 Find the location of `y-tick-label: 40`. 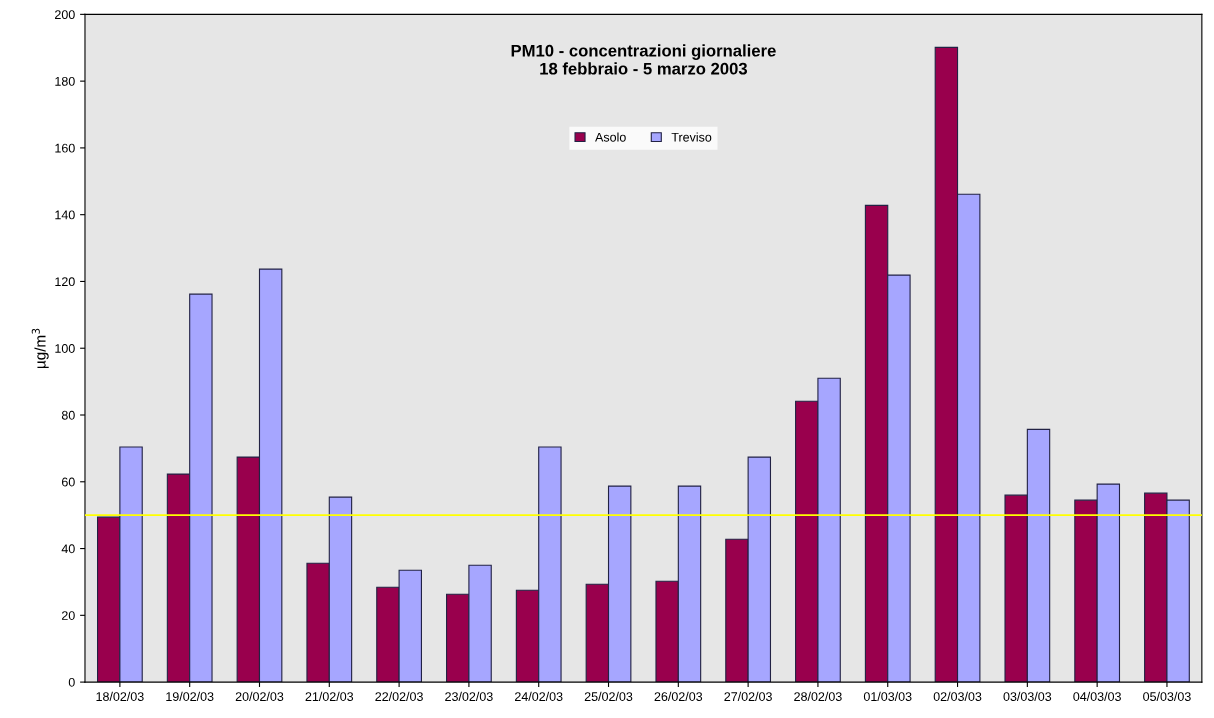

y-tick-label: 40 is located at coordinates (68, 549).